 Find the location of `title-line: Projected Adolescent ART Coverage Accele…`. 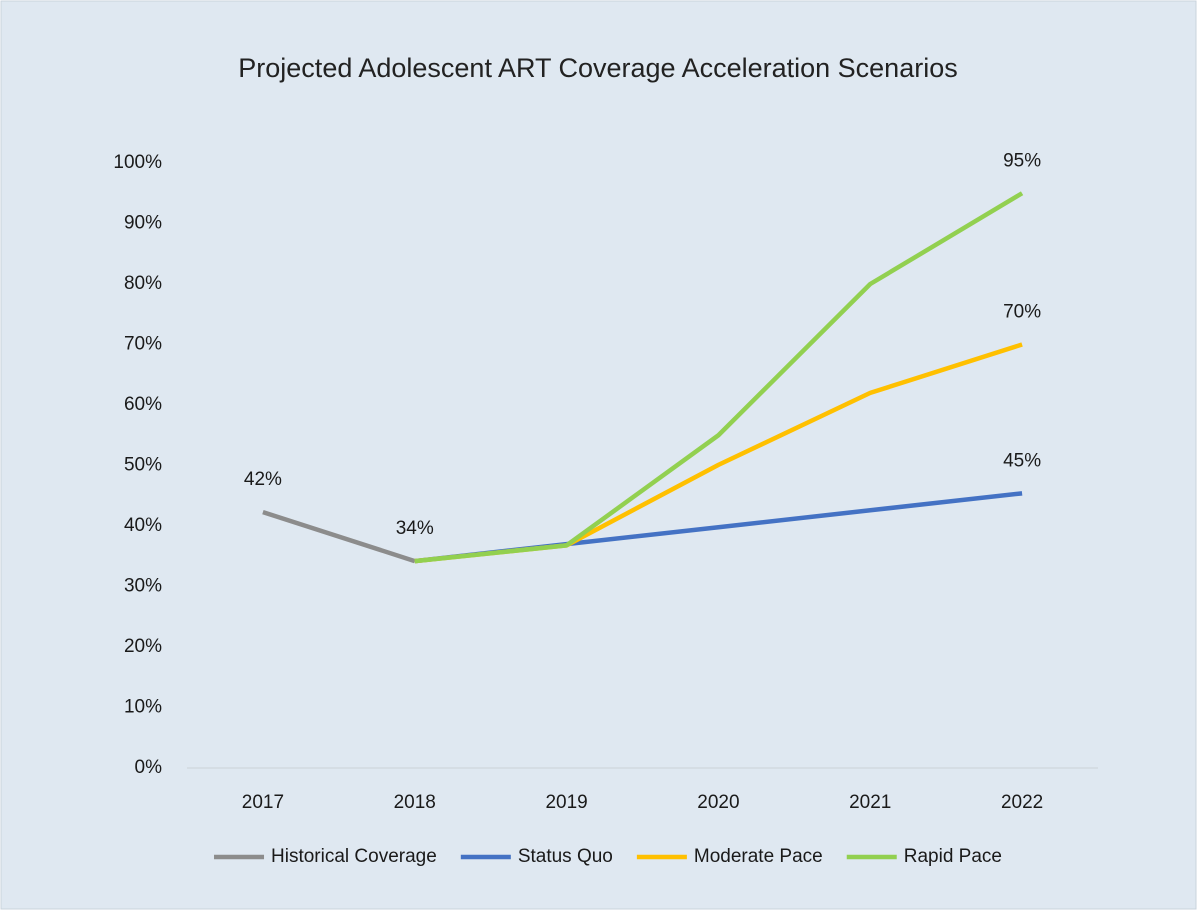

title-line: Projected Adolescent ART Coverage Accele… is located at coordinates (597, 68).